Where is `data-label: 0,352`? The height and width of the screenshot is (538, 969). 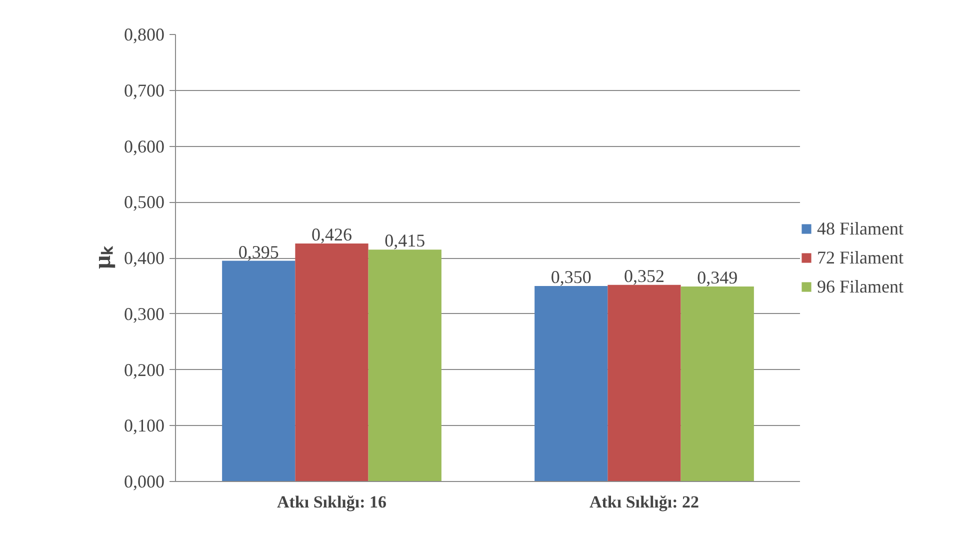
data-label: 0,352 is located at coordinates (644, 276).